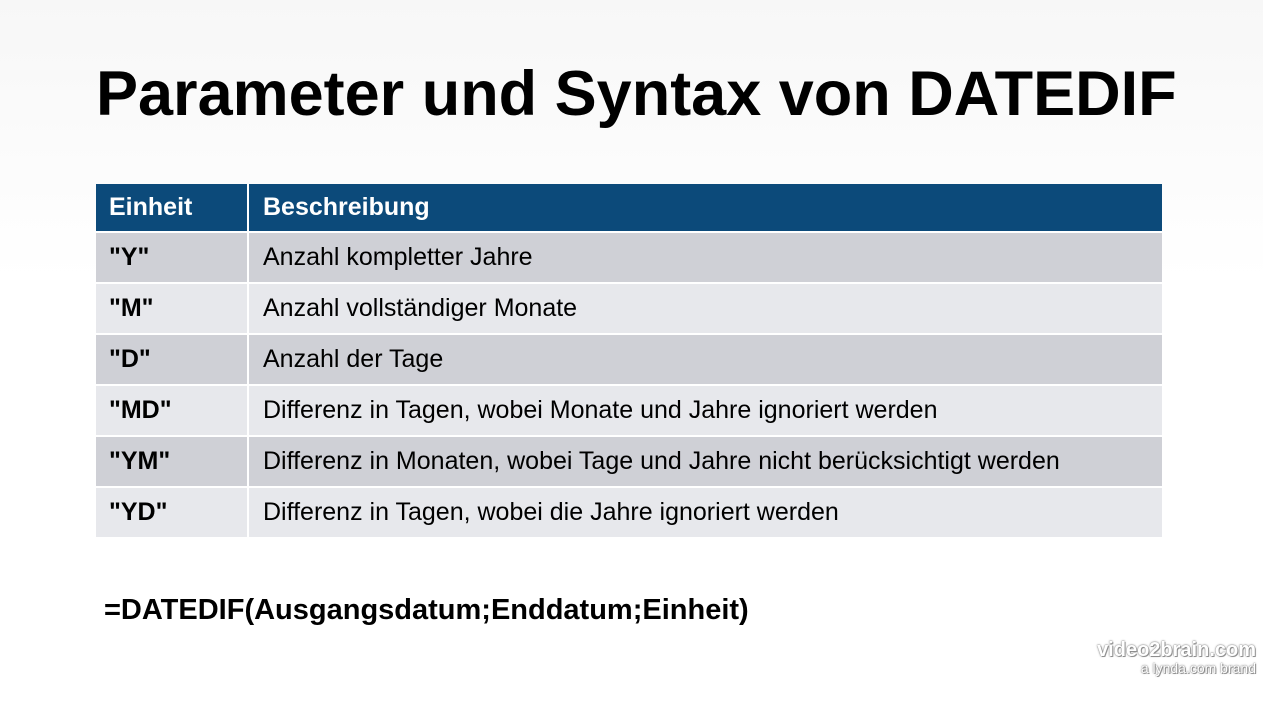  Describe the element at coordinates (172, 512) in the screenshot. I see `unit-cell: "YD"` at that location.